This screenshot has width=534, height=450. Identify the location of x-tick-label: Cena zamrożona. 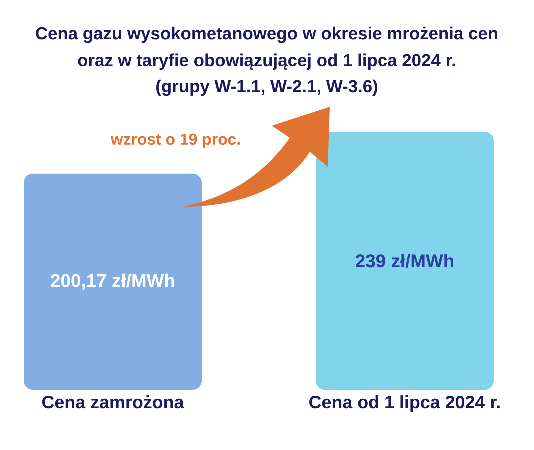
(113, 402).